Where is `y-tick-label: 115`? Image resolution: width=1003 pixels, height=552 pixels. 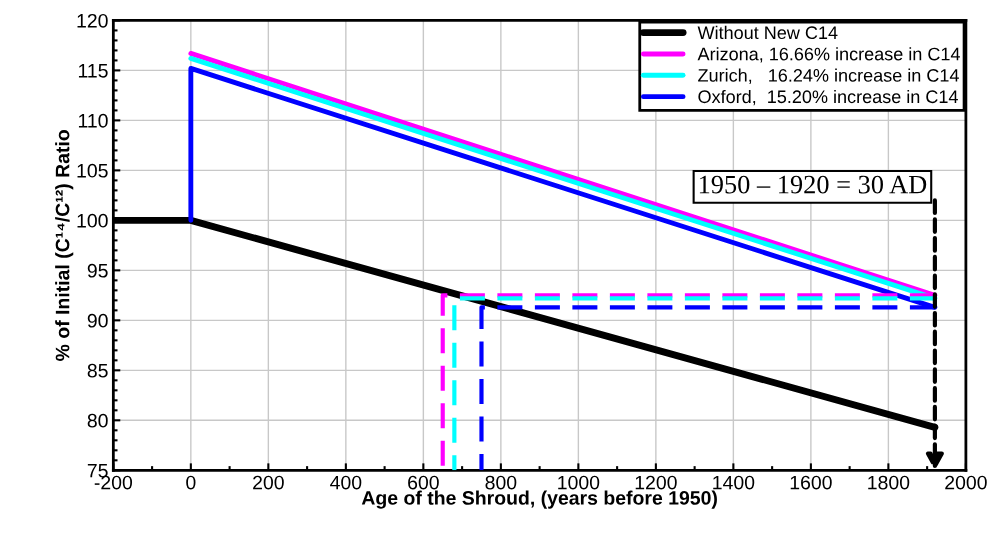
y-tick-label: 115 is located at coordinates (93, 71).